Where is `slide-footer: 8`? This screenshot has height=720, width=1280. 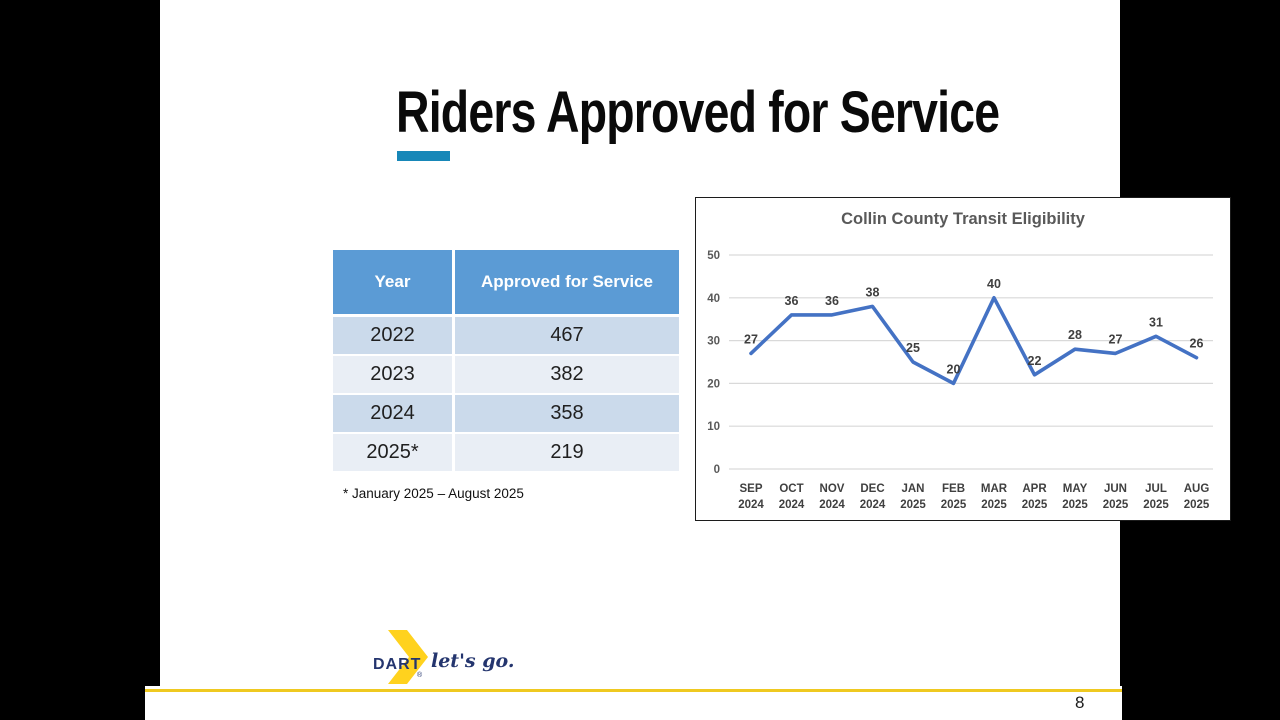
slide-footer: 8 is located at coordinates (633, 703).